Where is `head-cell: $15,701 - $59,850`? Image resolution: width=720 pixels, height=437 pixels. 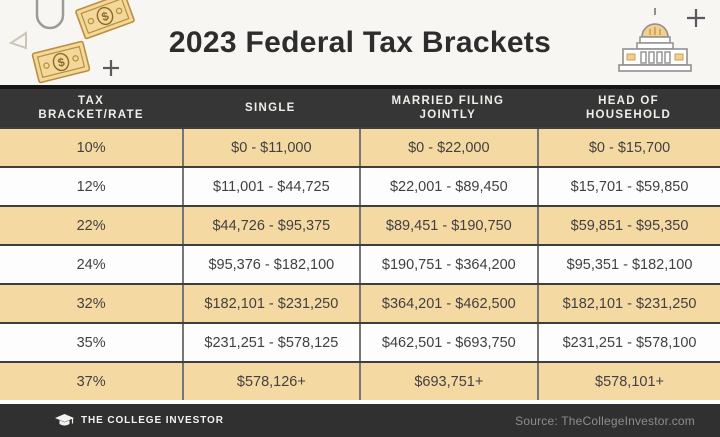 head-cell: $15,701 - $59,850 is located at coordinates (628, 186).